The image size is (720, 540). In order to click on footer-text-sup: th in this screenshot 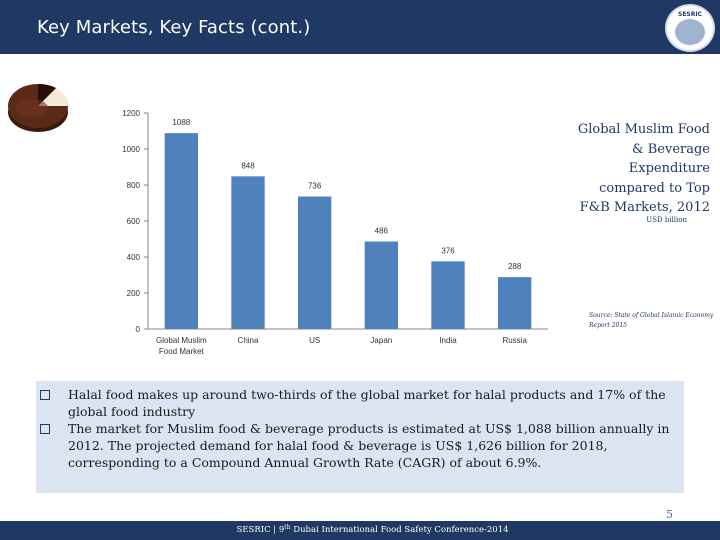, I will do `click(287, 527)`.